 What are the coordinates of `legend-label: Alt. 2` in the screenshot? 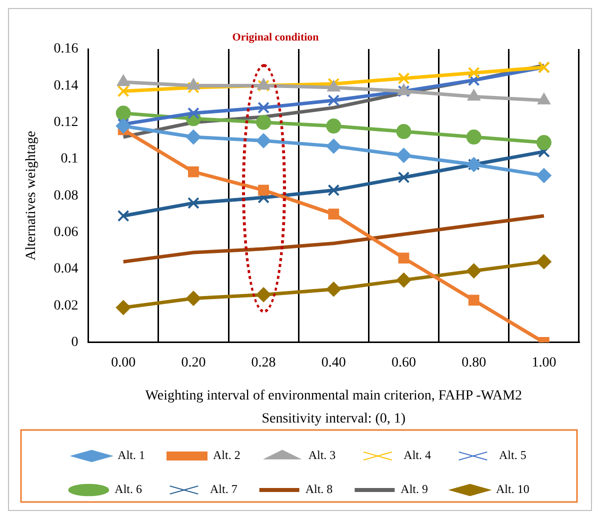 It's located at (226, 455).